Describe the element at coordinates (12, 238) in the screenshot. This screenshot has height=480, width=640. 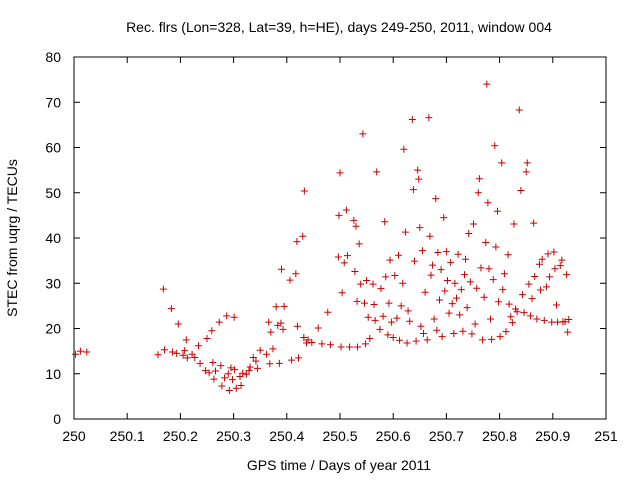
I see `y-axis-label: STEC from uqrg / TECUs` at that location.